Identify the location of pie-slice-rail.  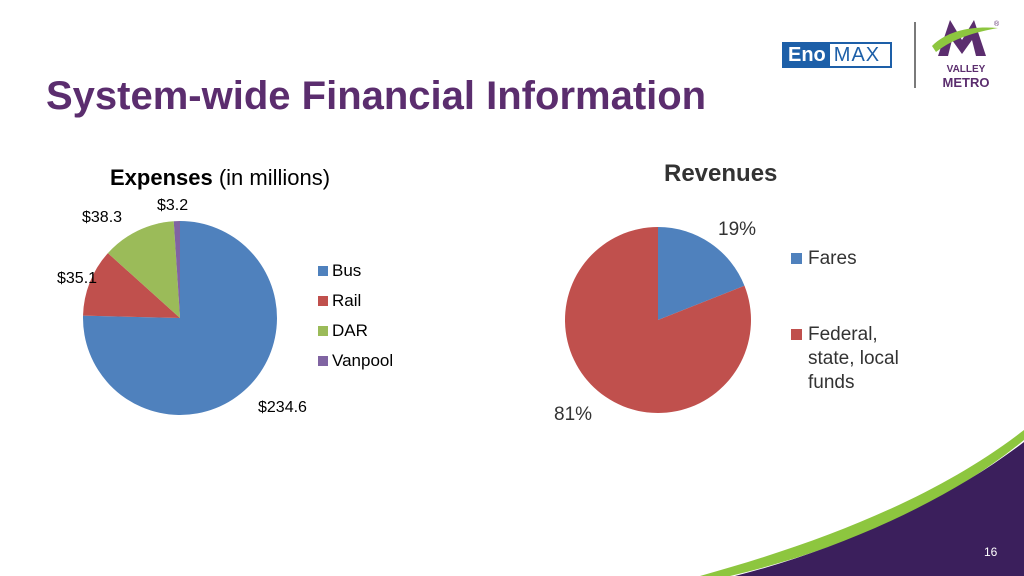
(131, 285).